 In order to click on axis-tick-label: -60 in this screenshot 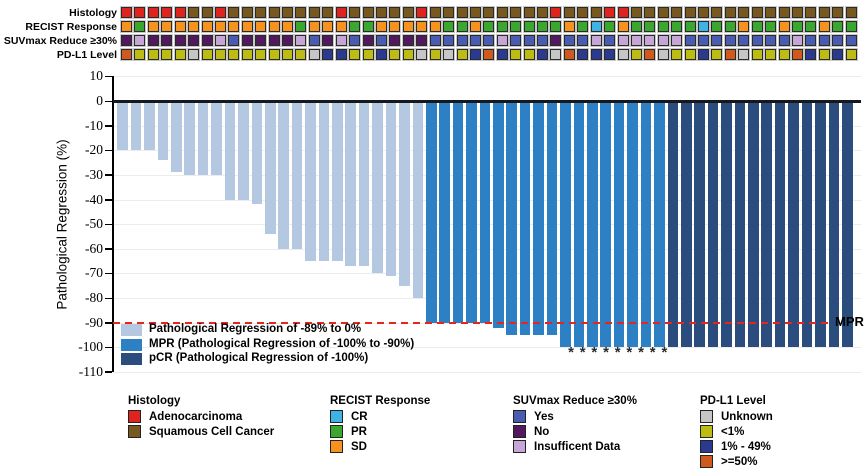, I will do `click(94, 248)`.